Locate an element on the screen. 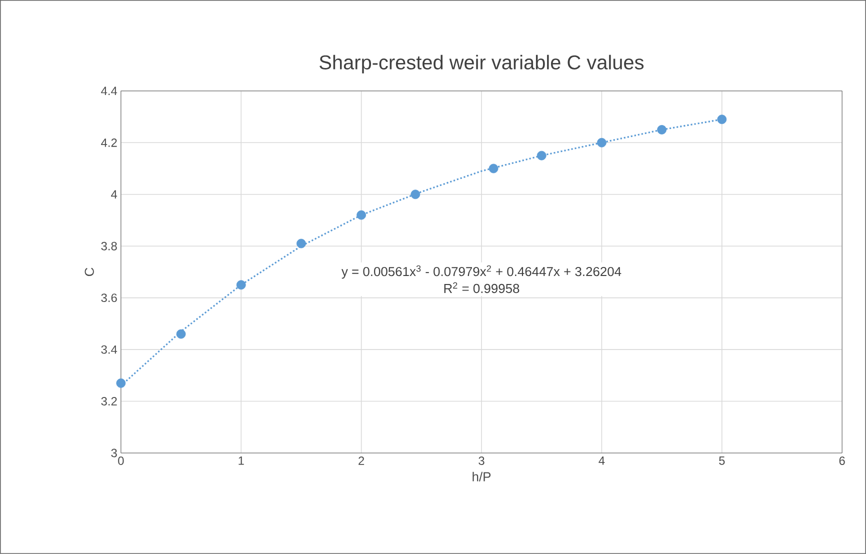 The height and width of the screenshot is (554, 866). y-axis-title: C is located at coordinates (89, 272).